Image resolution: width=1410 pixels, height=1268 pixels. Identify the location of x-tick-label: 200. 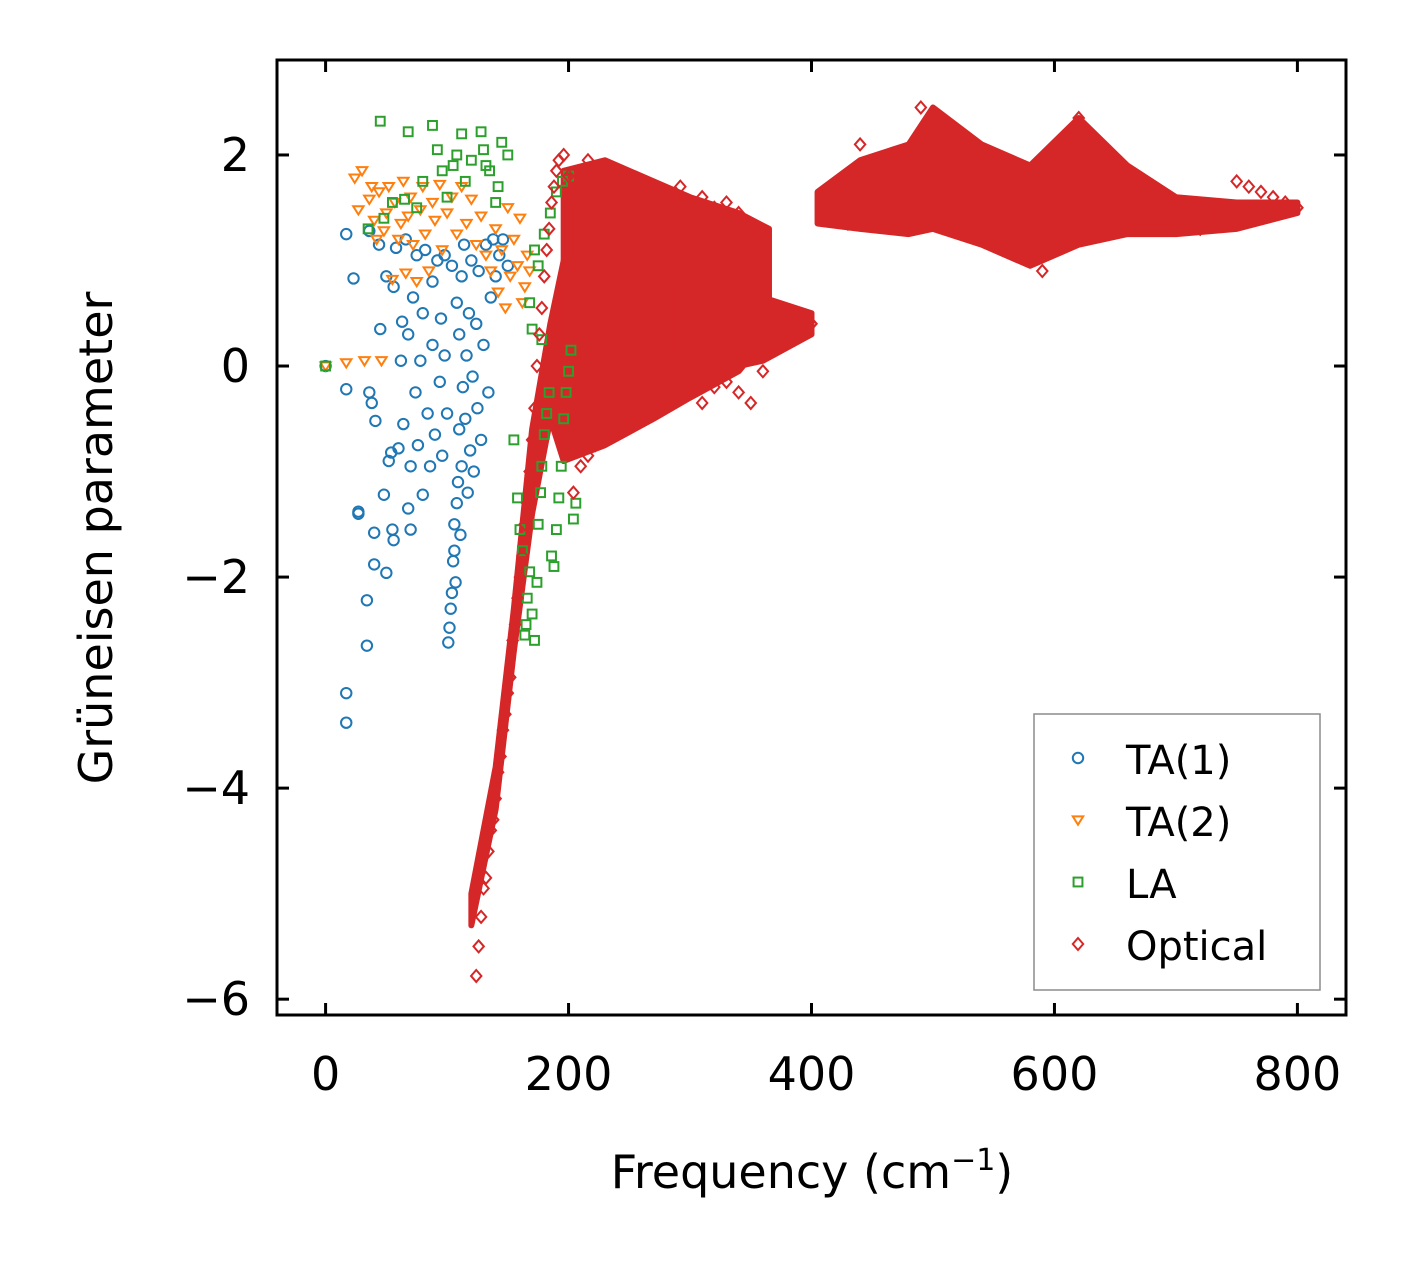
(569, 1074).